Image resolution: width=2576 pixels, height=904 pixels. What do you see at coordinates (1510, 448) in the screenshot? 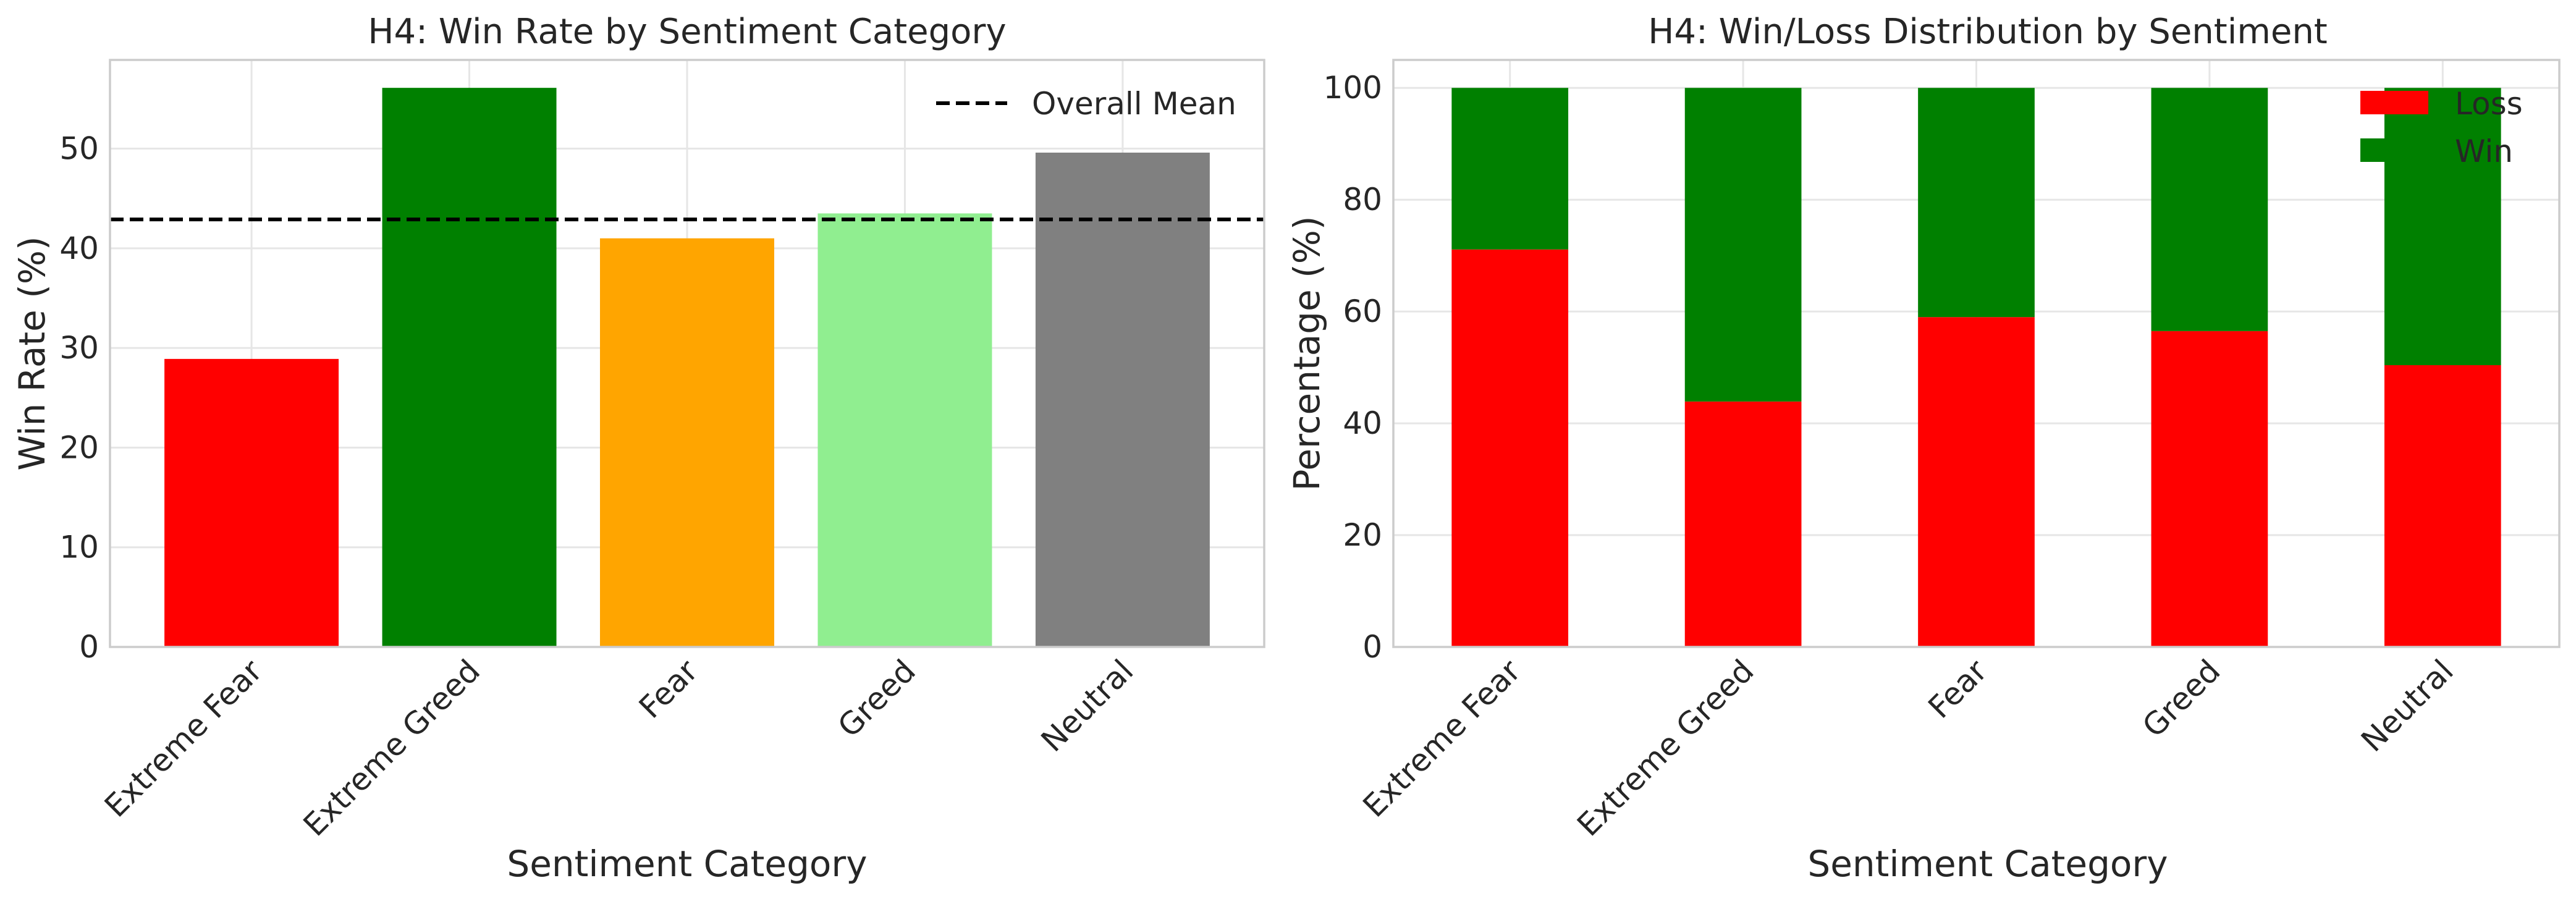
I see `bar-loss-extreme-fear` at bounding box center [1510, 448].